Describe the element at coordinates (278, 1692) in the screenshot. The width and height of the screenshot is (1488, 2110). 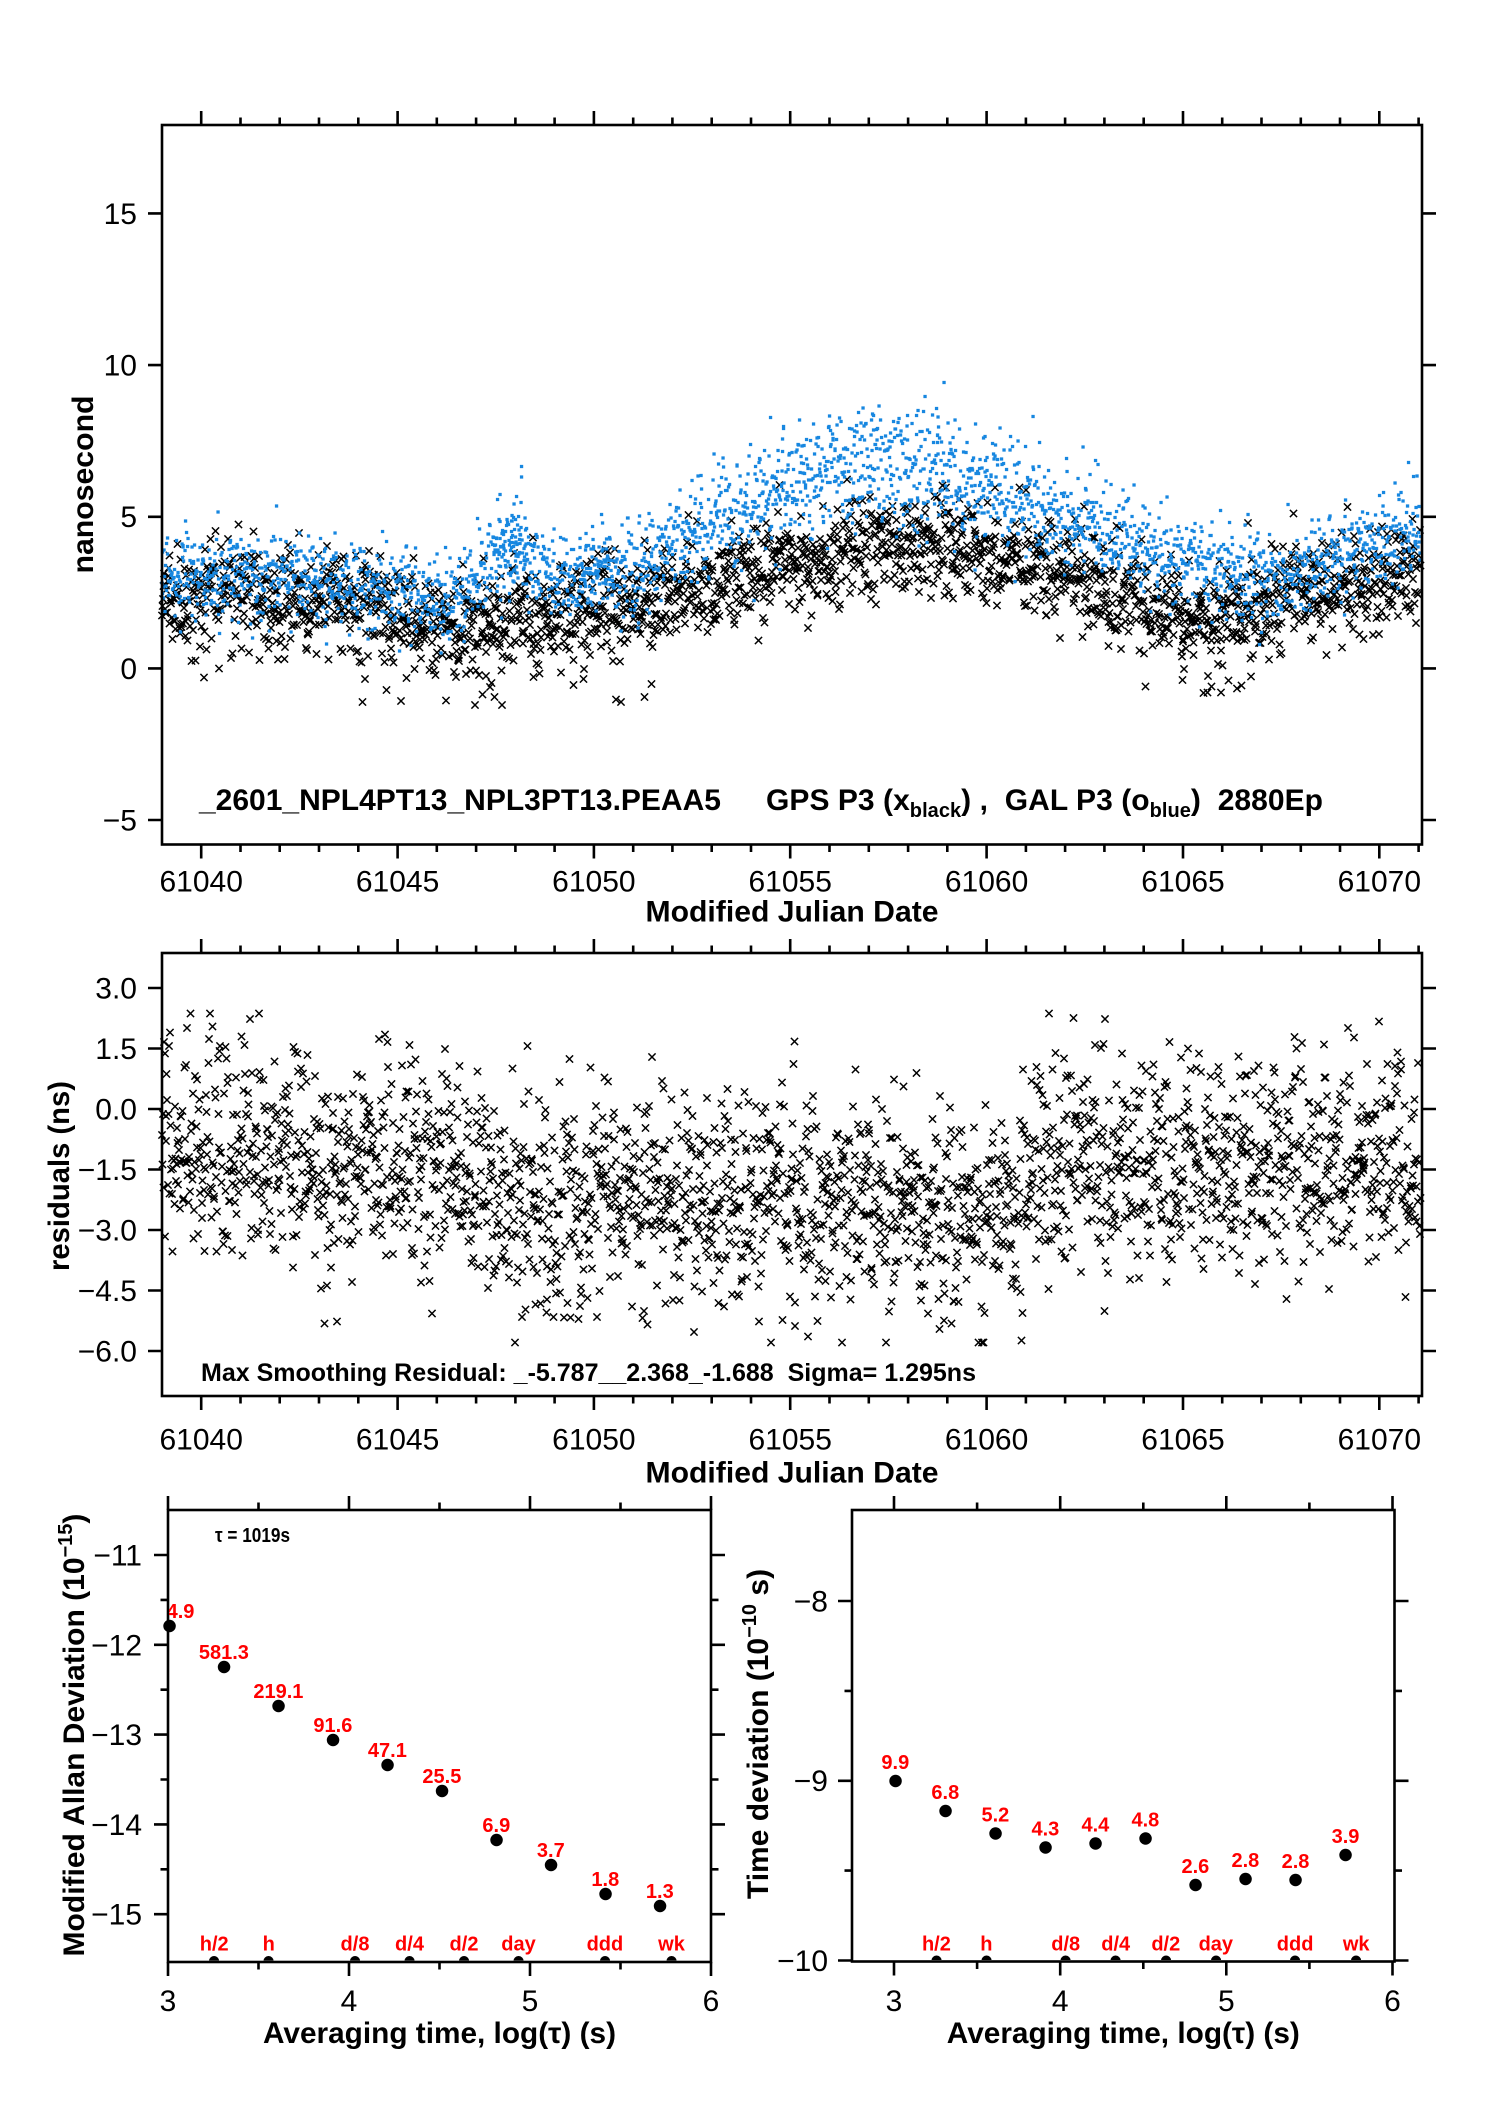
I see `svg-text: 219.1` at that location.